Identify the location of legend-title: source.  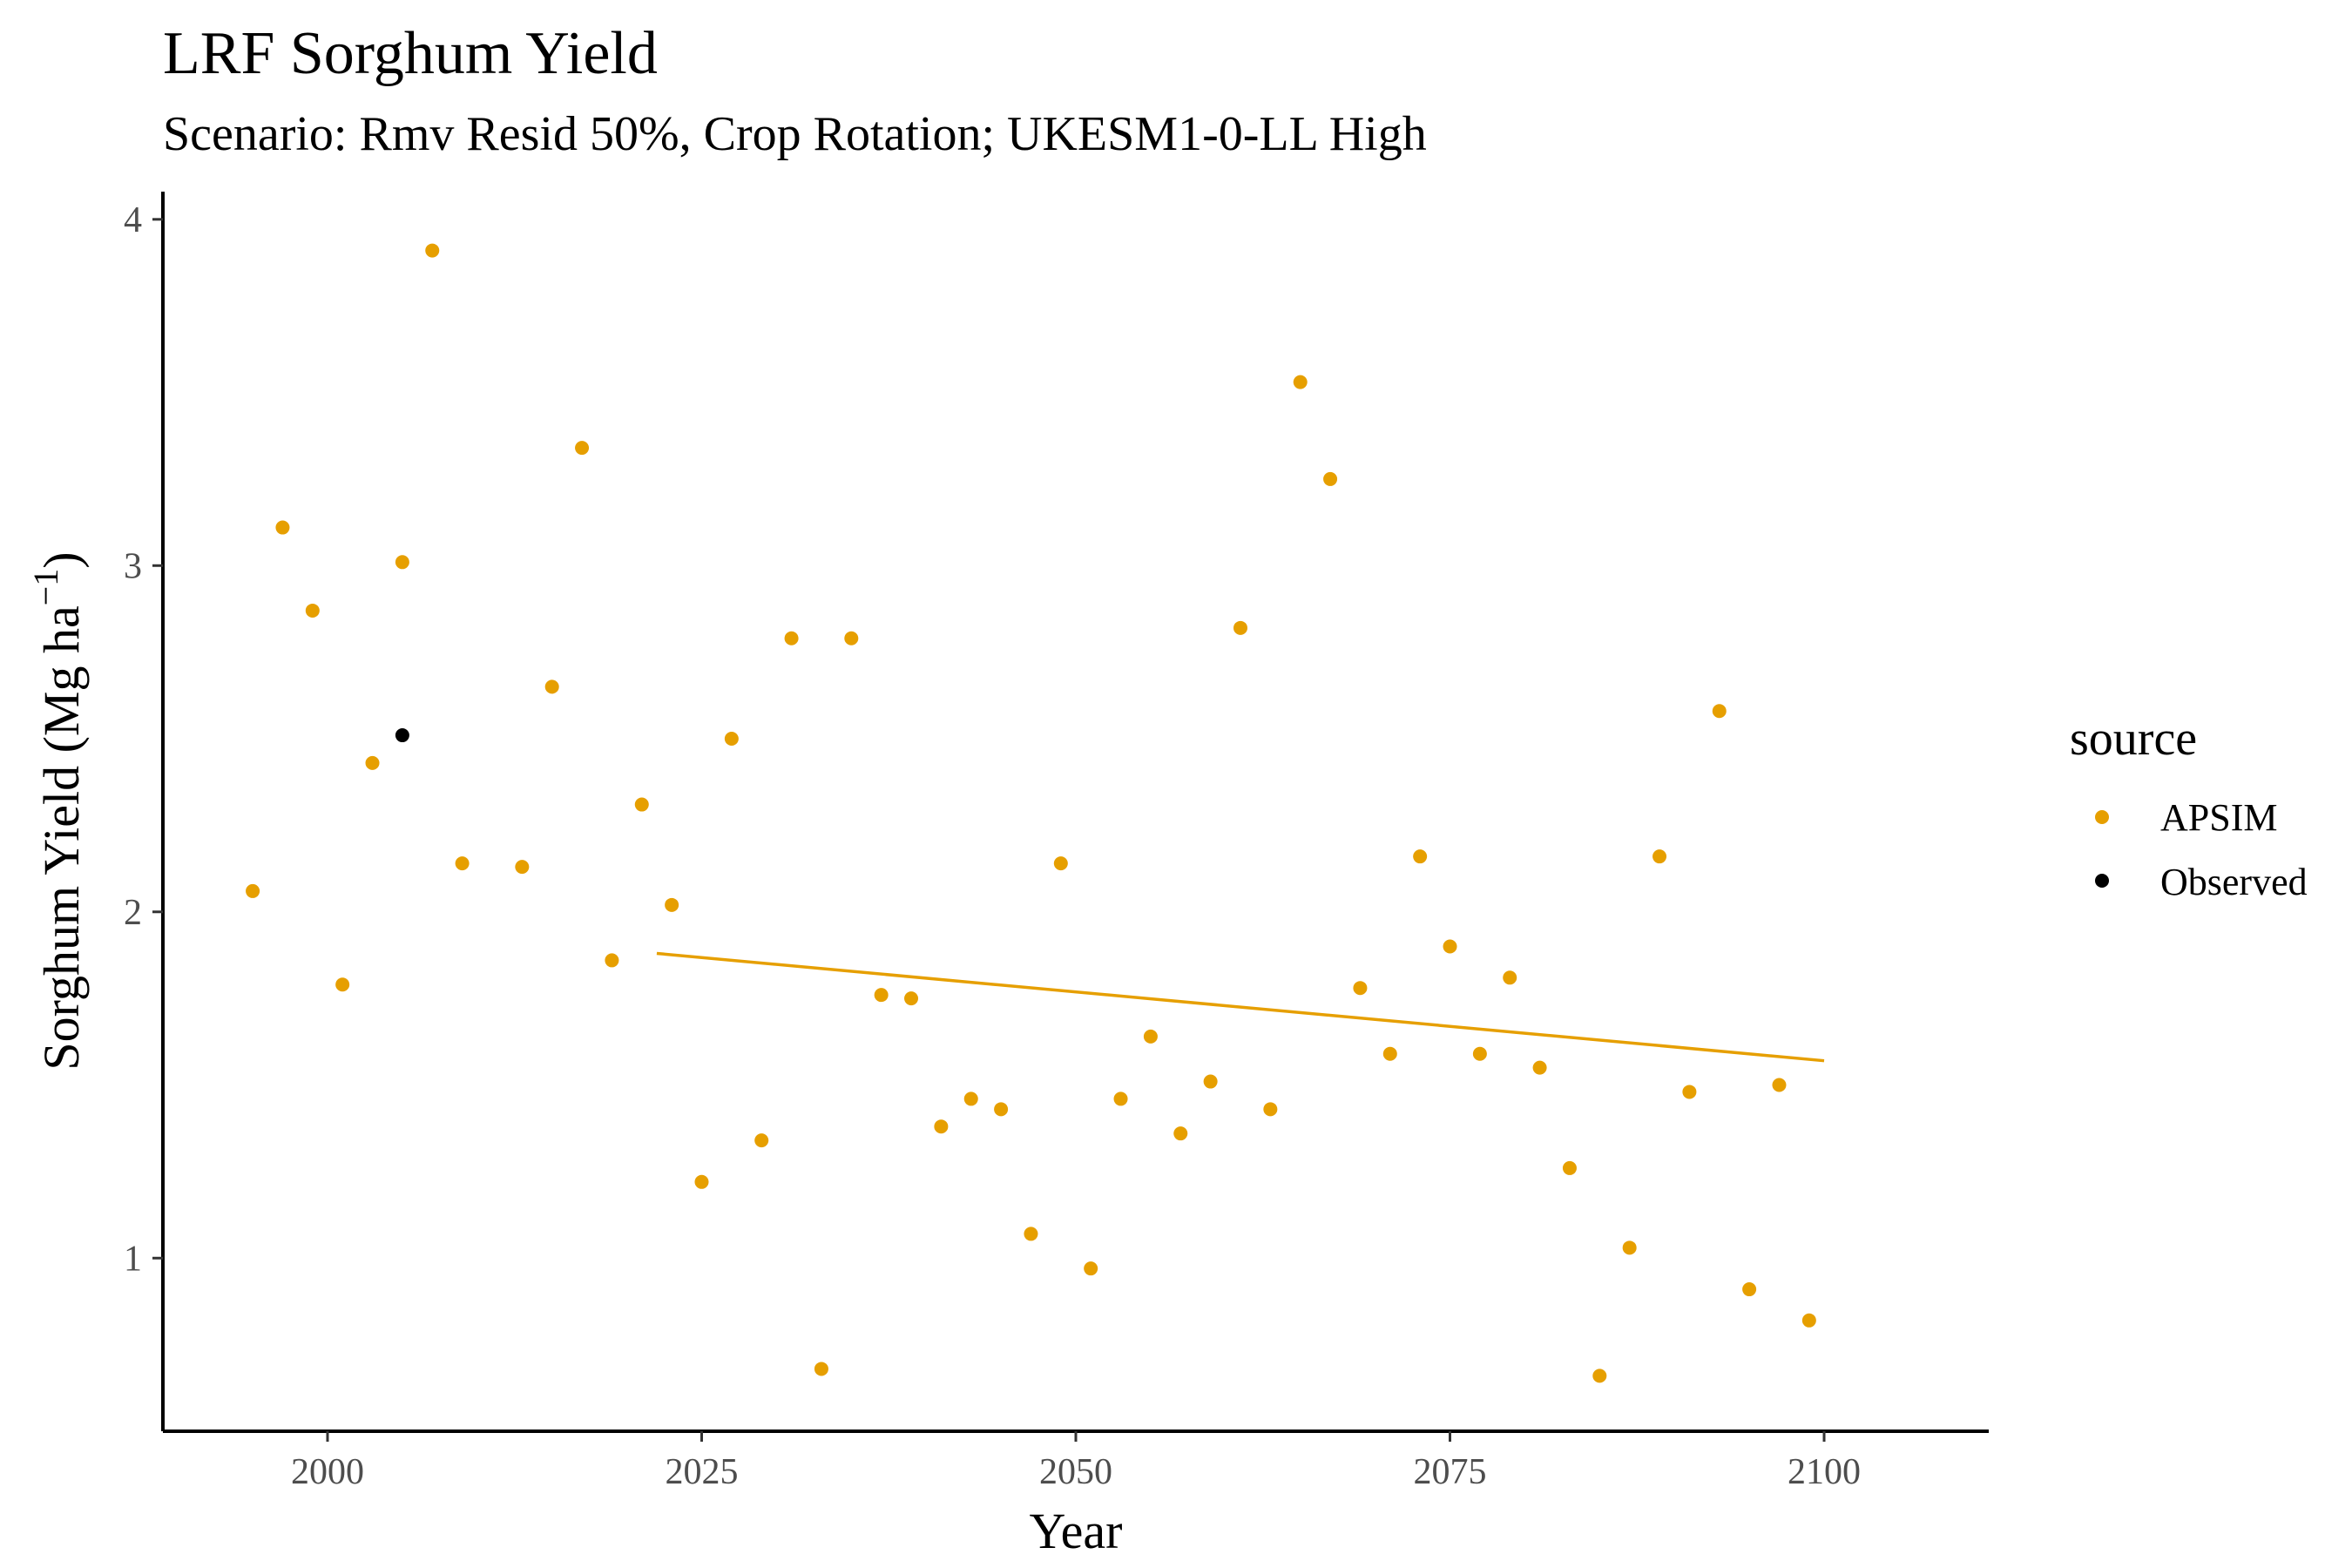
(2133, 739).